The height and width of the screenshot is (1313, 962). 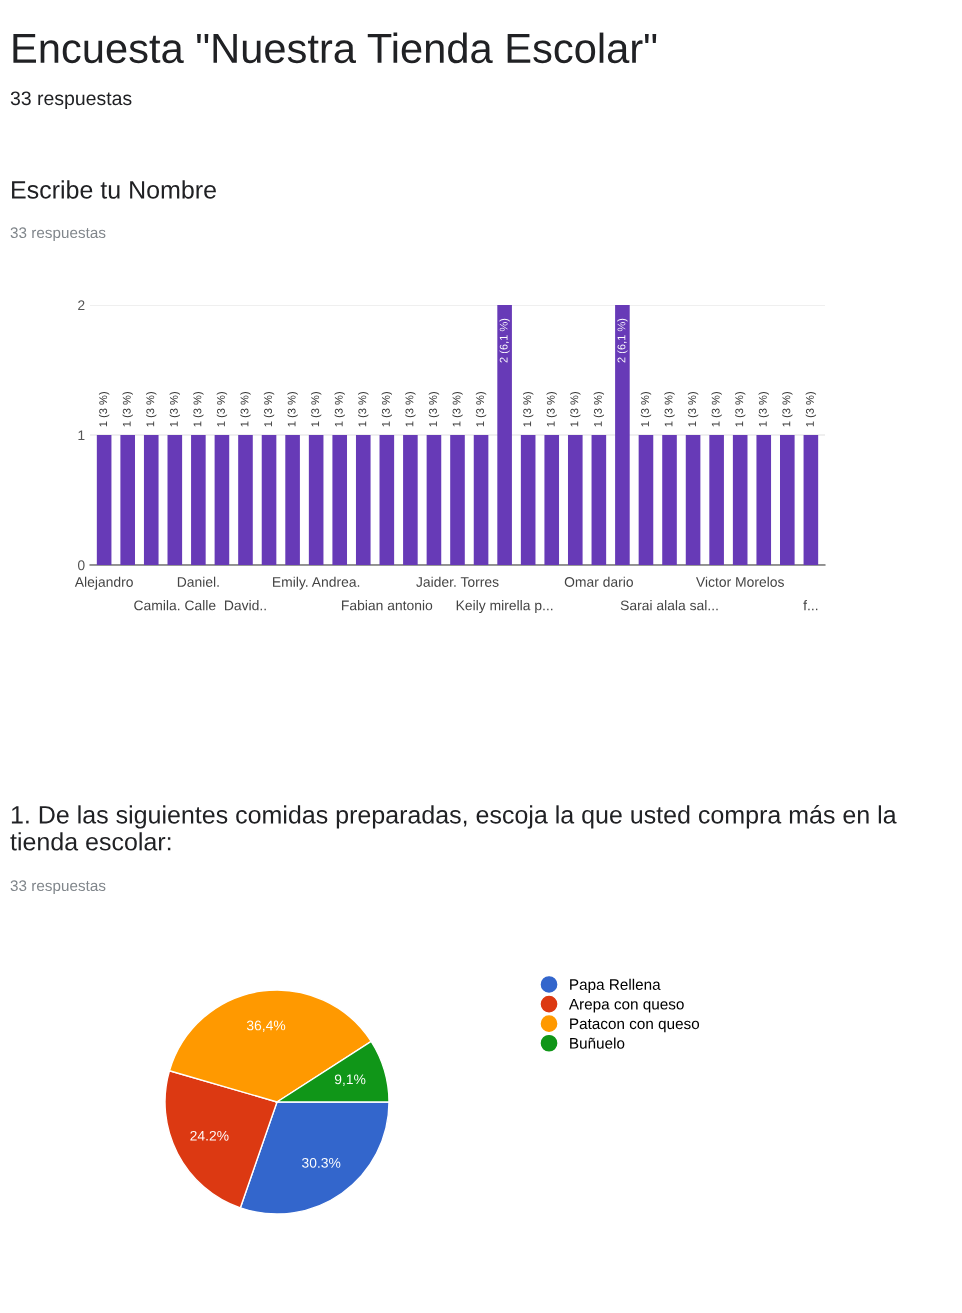 I want to click on data-label: 24.2%, so click(x=209, y=1135).